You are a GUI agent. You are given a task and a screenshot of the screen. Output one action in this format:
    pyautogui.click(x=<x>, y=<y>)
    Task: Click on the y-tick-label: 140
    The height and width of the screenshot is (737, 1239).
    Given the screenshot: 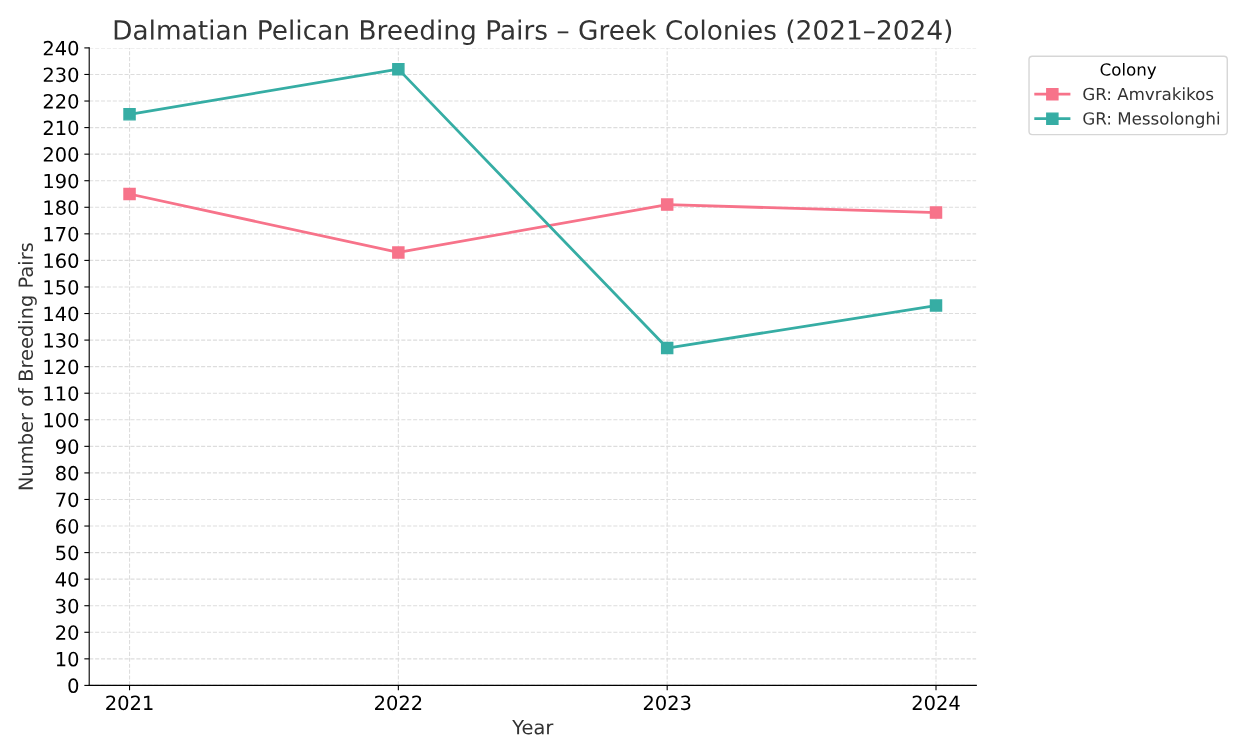 What is the action you would take?
    pyautogui.click(x=61, y=314)
    